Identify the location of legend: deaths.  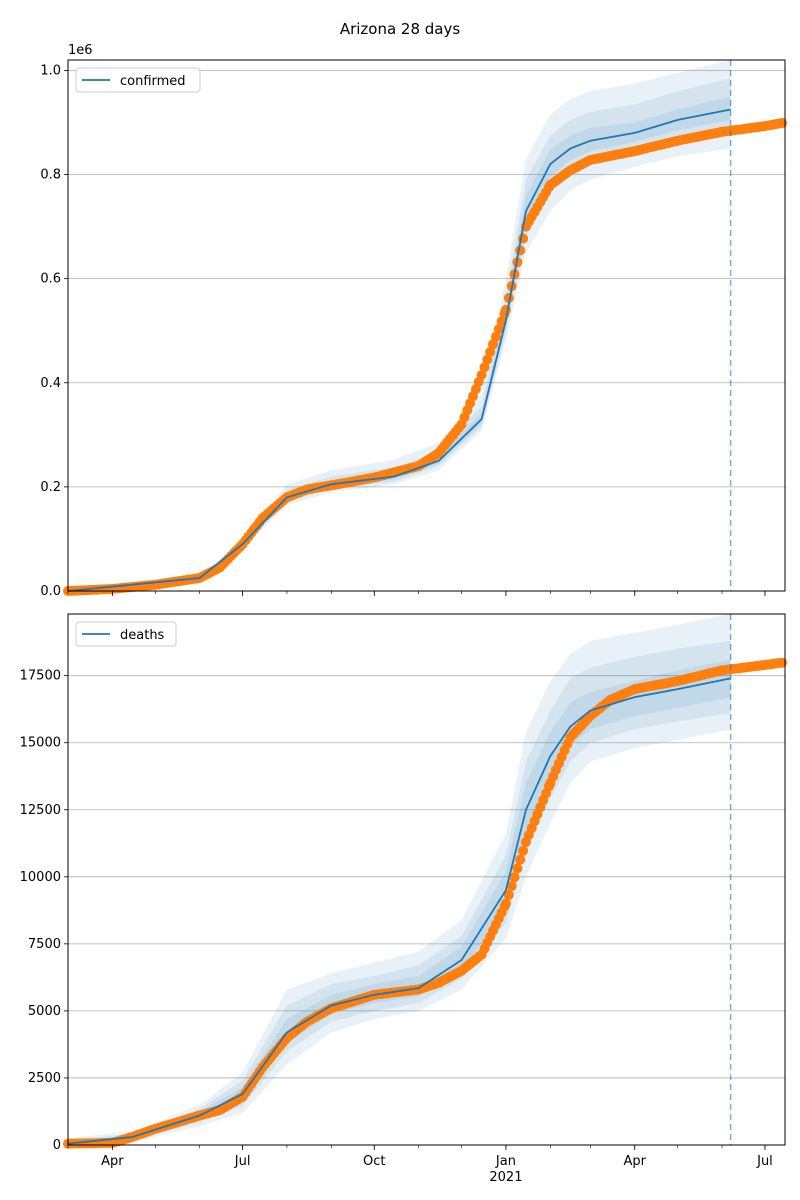
(126, 634).